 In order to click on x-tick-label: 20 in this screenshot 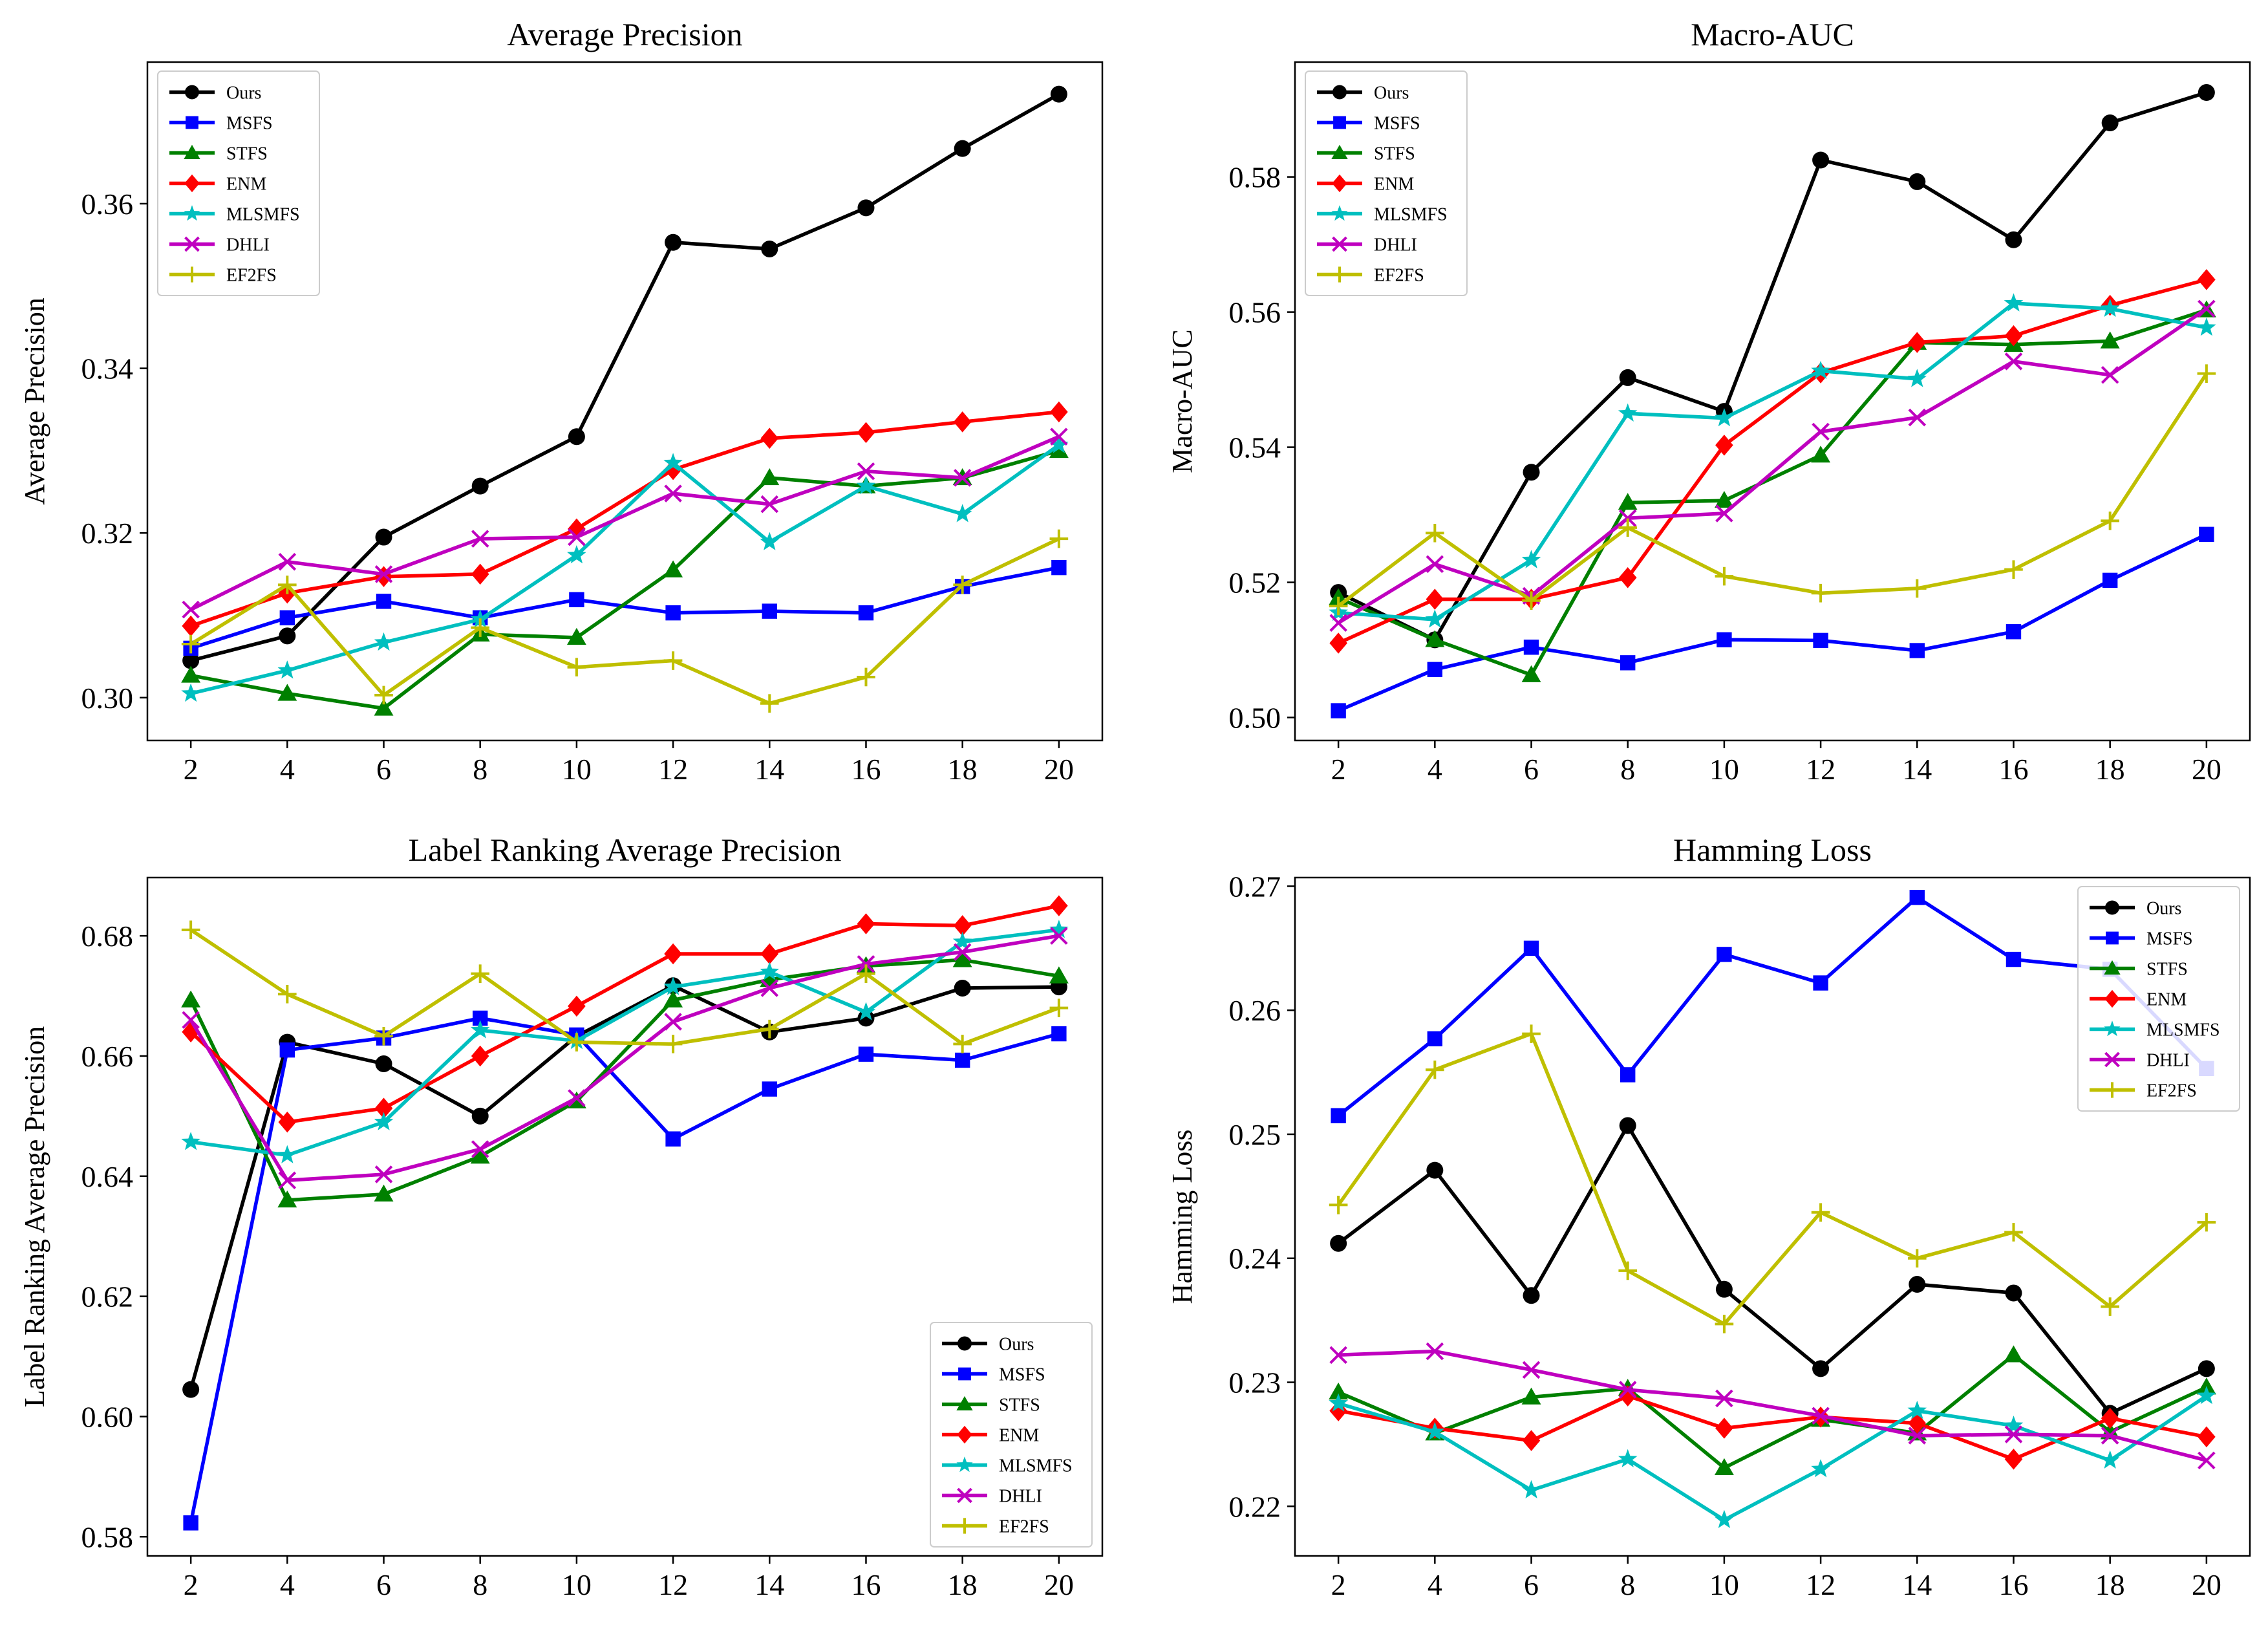, I will do `click(2206, 1584)`.